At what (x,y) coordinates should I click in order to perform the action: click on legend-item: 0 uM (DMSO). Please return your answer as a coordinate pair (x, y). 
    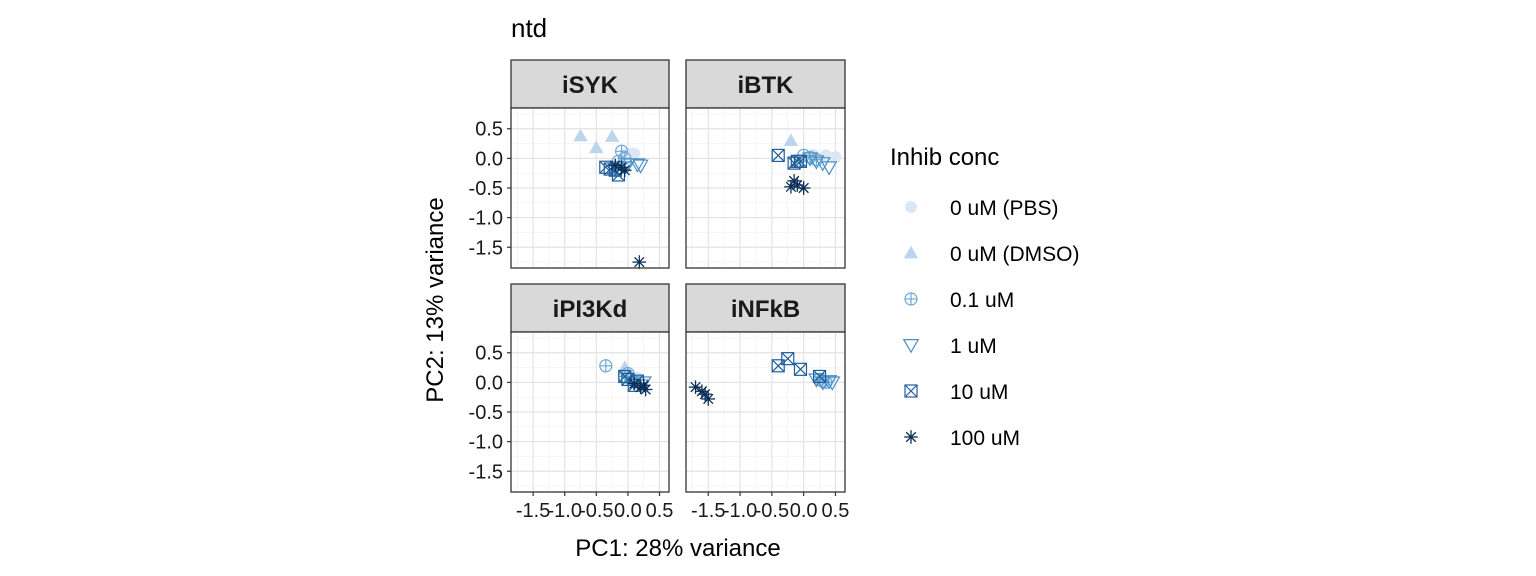
    Looking at the image, I should click on (991, 254).